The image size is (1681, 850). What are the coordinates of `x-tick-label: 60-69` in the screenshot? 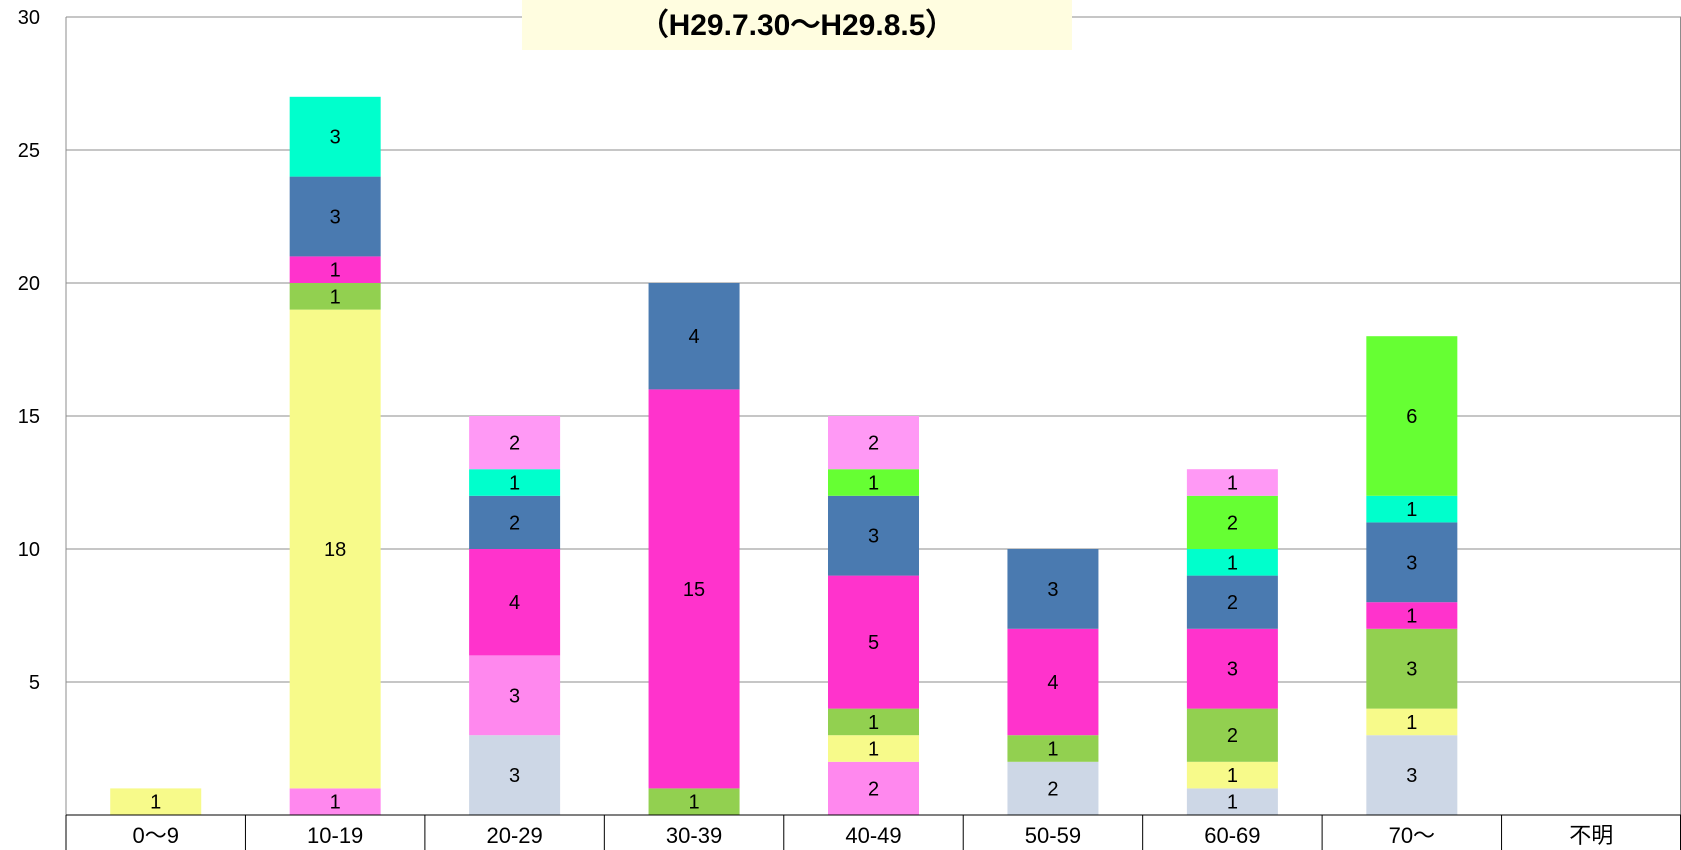 It's located at (1232, 835).